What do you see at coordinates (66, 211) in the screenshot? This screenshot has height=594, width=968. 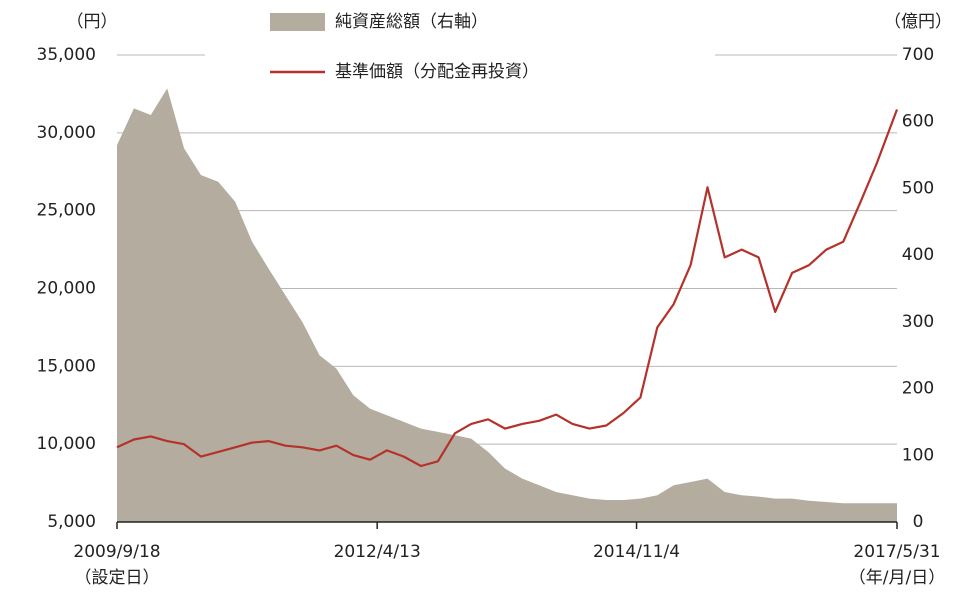 I see `y-tick-label: 25,000` at bounding box center [66, 211].